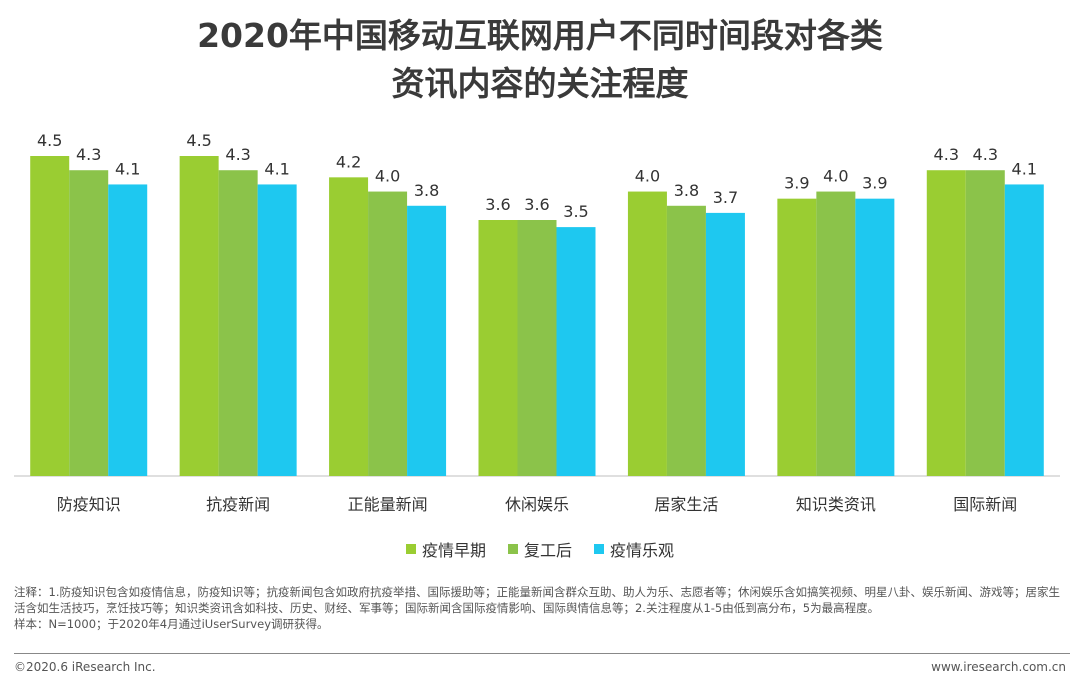  Describe the element at coordinates (796, 183) in the screenshot. I see `data-label-5-0: 3.9` at that location.